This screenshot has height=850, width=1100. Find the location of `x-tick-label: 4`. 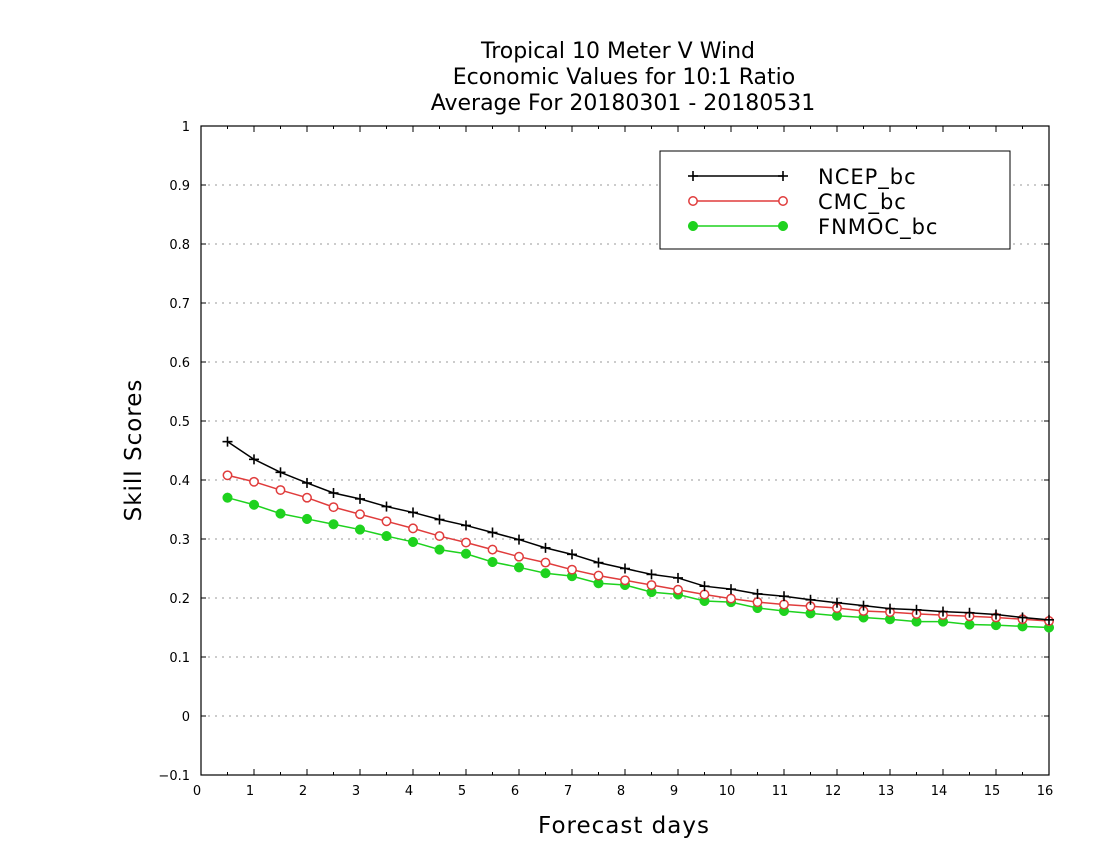

x-tick-label: 4 is located at coordinates (409, 791).